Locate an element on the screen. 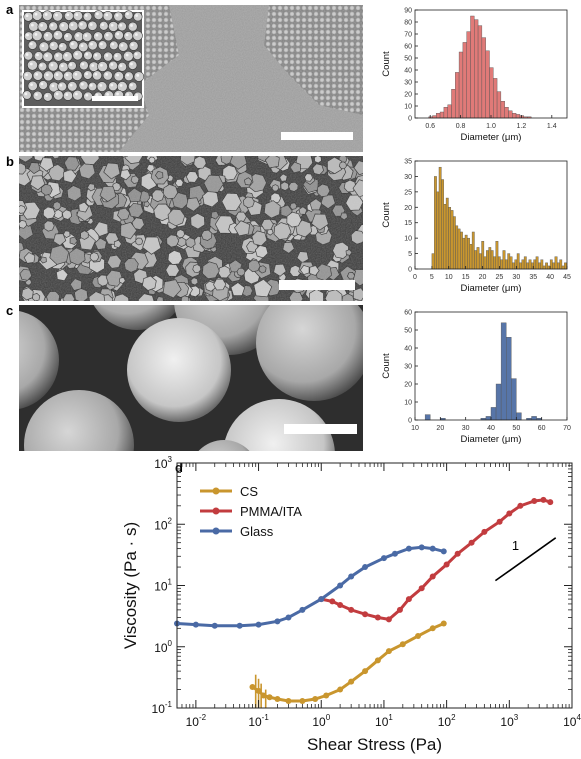 The image size is (581, 759). y-tick-label: 0 is located at coordinates (410, 270).